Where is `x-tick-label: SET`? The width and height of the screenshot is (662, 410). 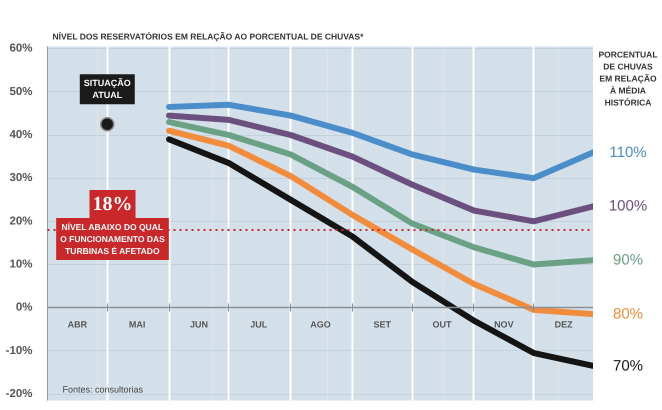 x-tick-label: SET is located at coordinates (383, 325).